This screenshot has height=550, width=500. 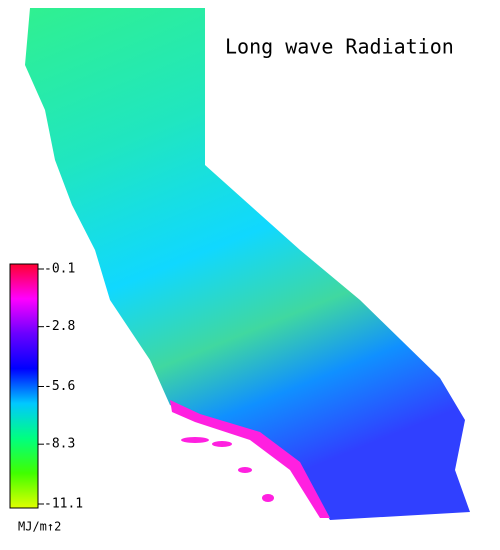 What do you see at coordinates (250, 459) in the screenshot?
I see `south-coast` at bounding box center [250, 459].